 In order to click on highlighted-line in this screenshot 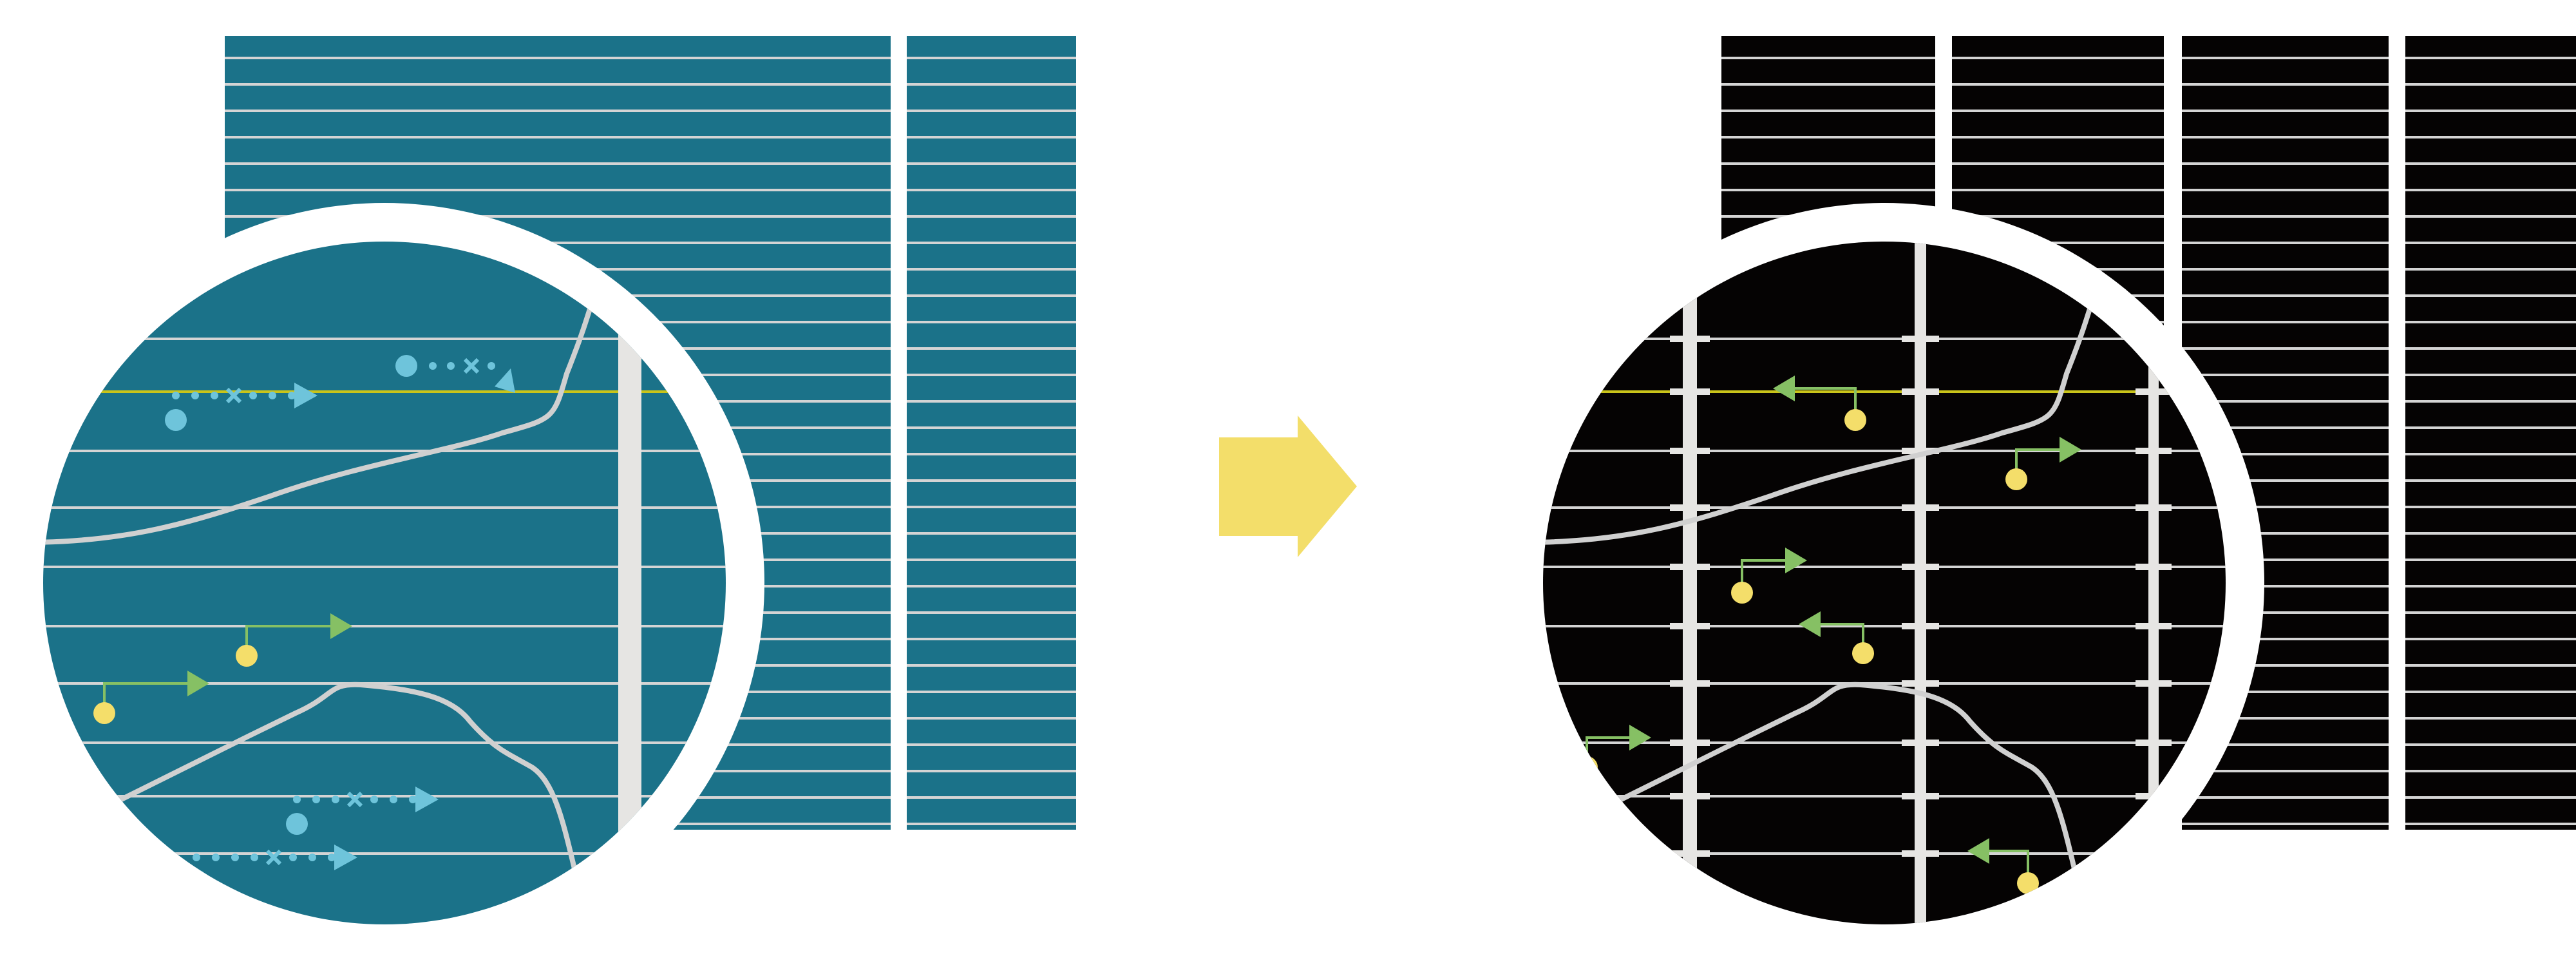, I will do `click(384, 391)`.